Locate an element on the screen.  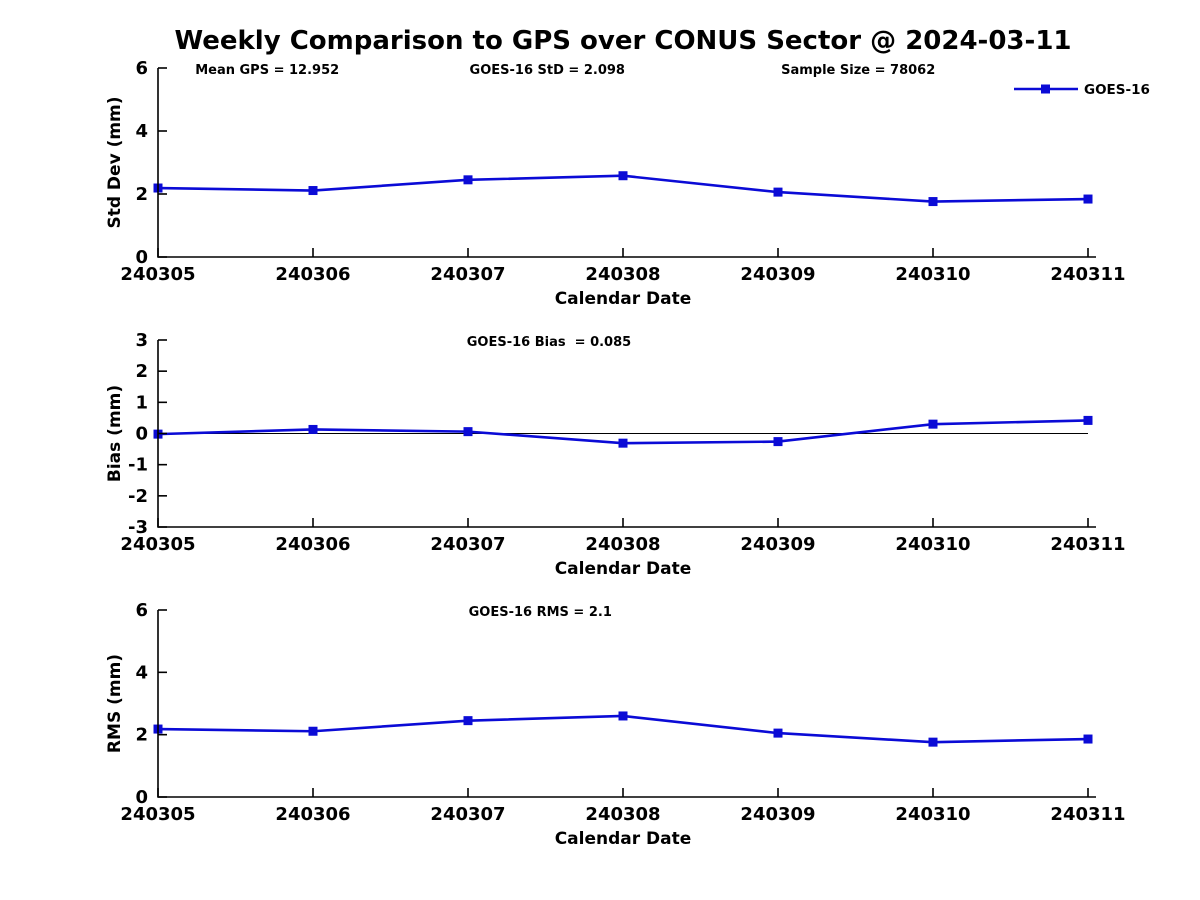
y-axis-label: RMS (mm) is located at coordinates (115, 703).